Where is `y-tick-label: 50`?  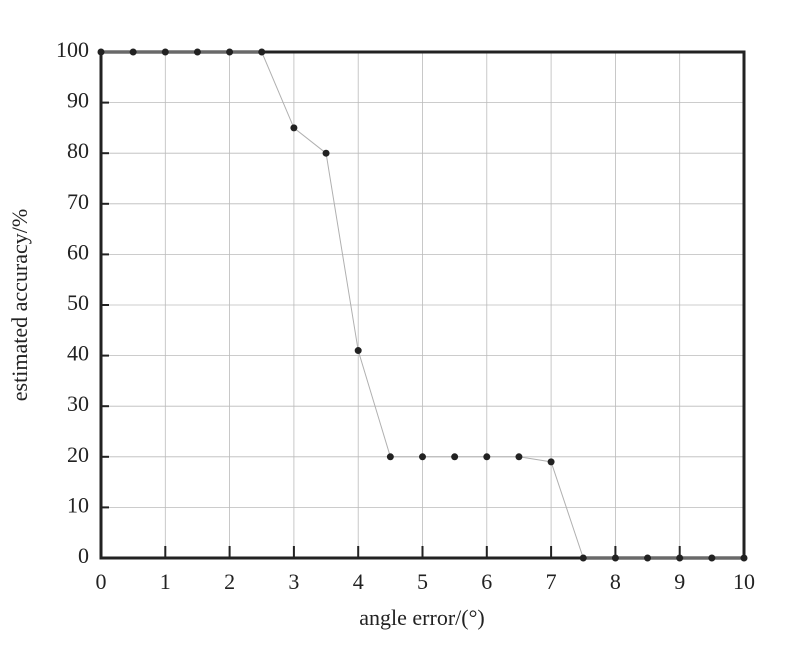
y-tick-label: 50 is located at coordinates (78, 302).